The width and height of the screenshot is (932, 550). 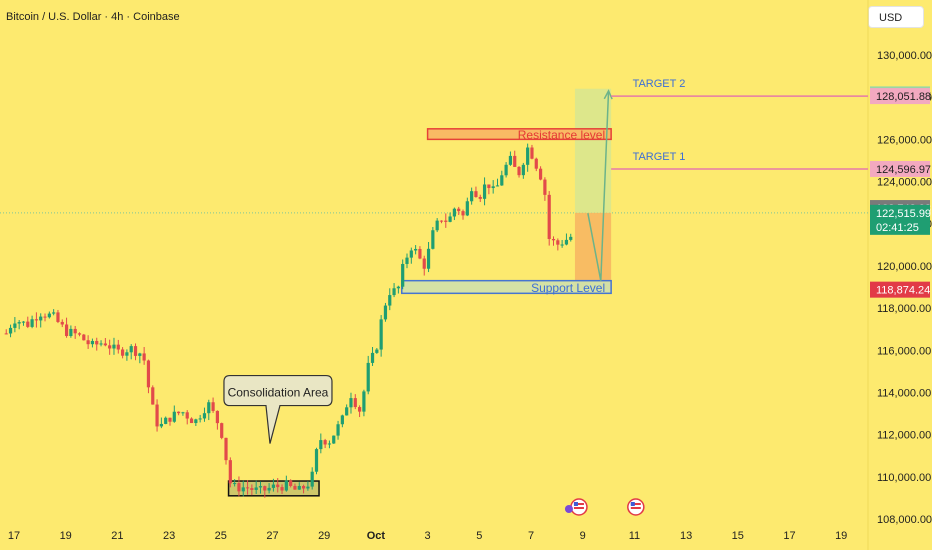 I want to click on x-tick-label: 7, so click(x=531, y=536).